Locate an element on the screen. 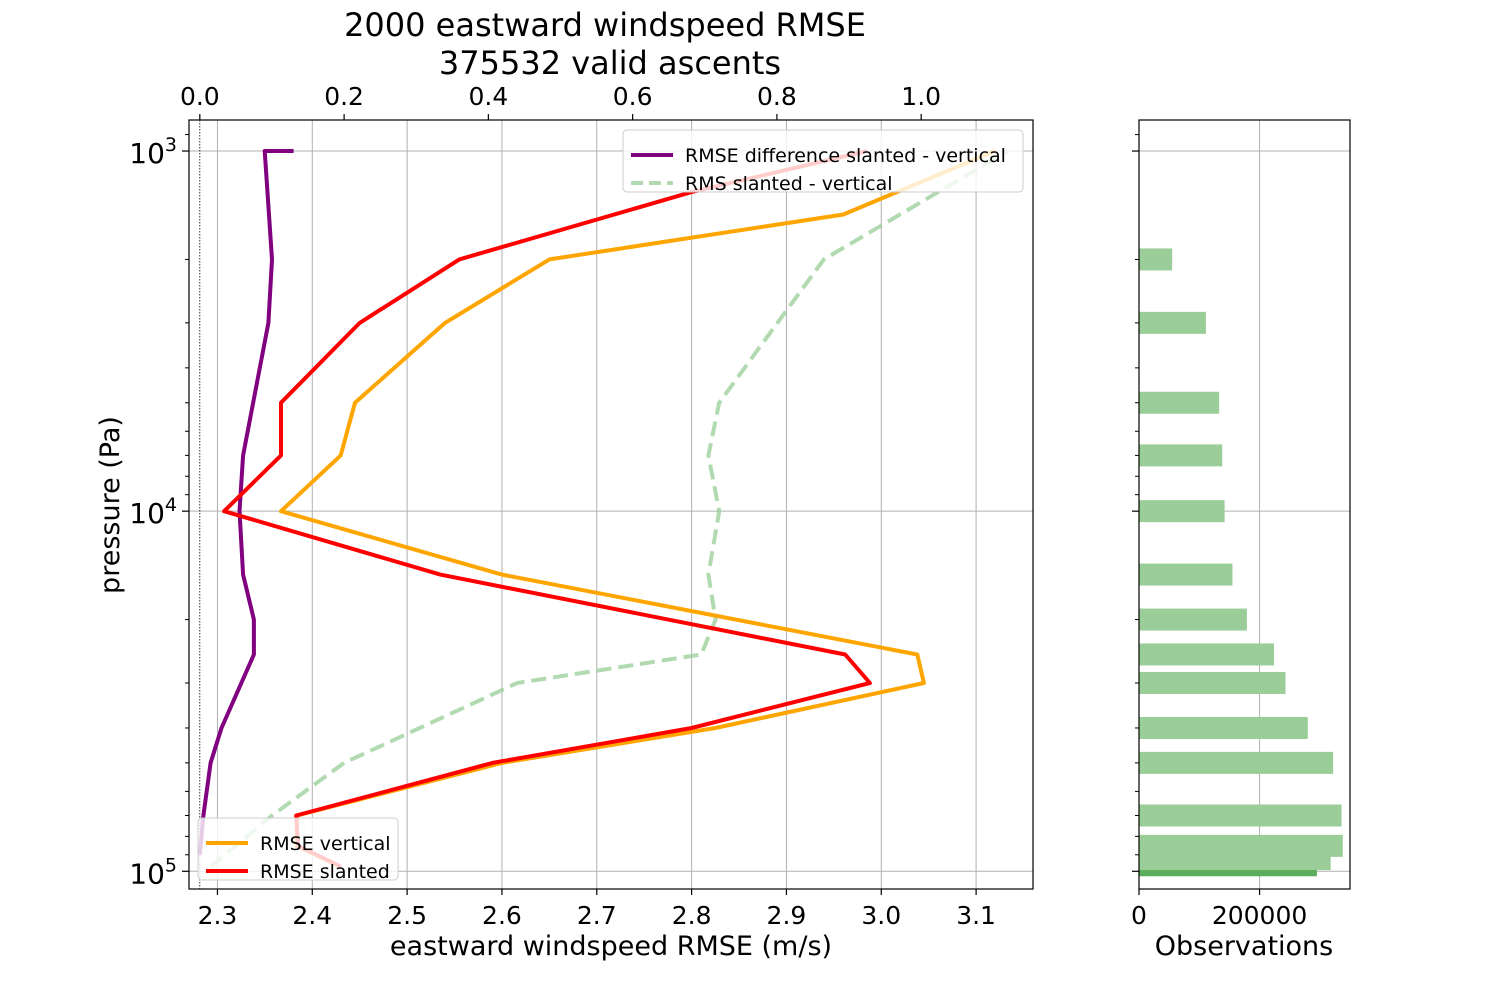 Image resolution: width=1500 pixels, height=1000 pixels. observations-x-ticks: 0 200000 is located at coordinates (1219, 909).